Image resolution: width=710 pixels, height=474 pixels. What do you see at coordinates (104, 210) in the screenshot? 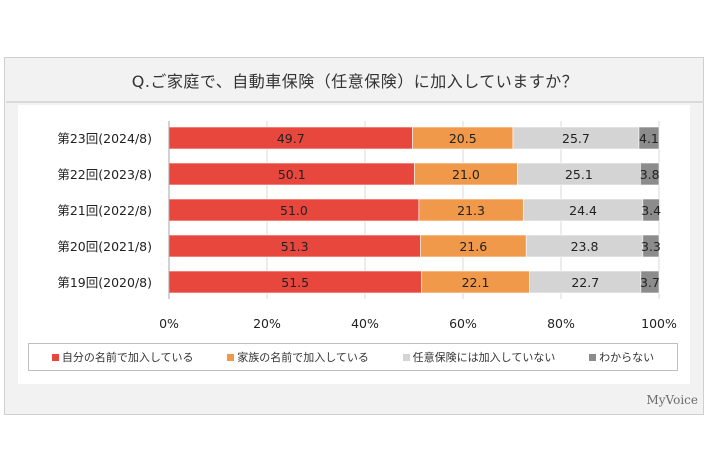
I see `category-label: 第21回(2022/8)` at bounding box center [104, 210].